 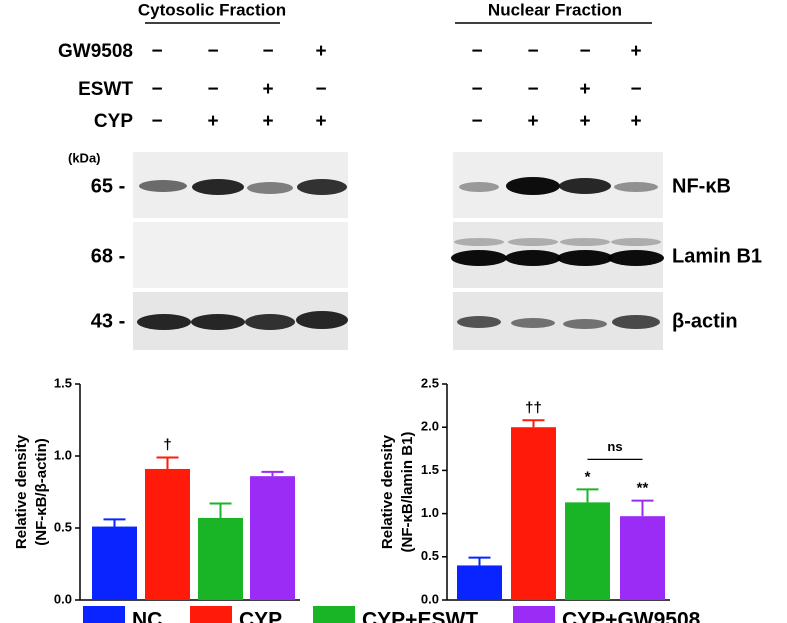 What do you see at coordinates (95, 51) in the screenshot?
I see `treatment-label: GW9508` at bounding box center [95, 51].